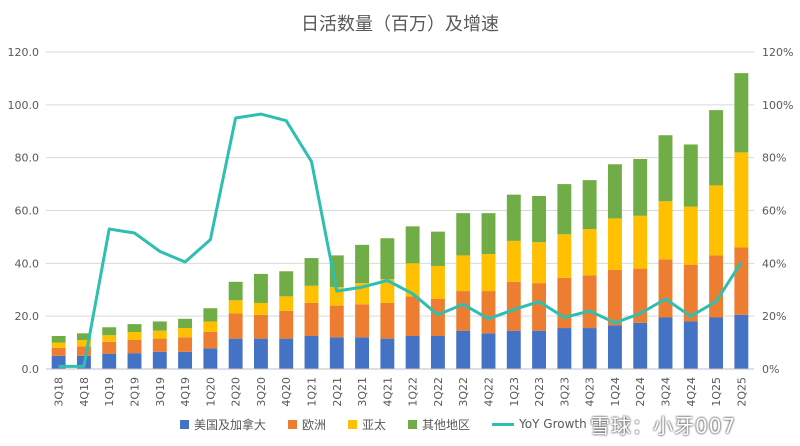  Describe the element at coordinates (27, 263) in the screenshot. I see `y-tick-label: 40.0` at that location.